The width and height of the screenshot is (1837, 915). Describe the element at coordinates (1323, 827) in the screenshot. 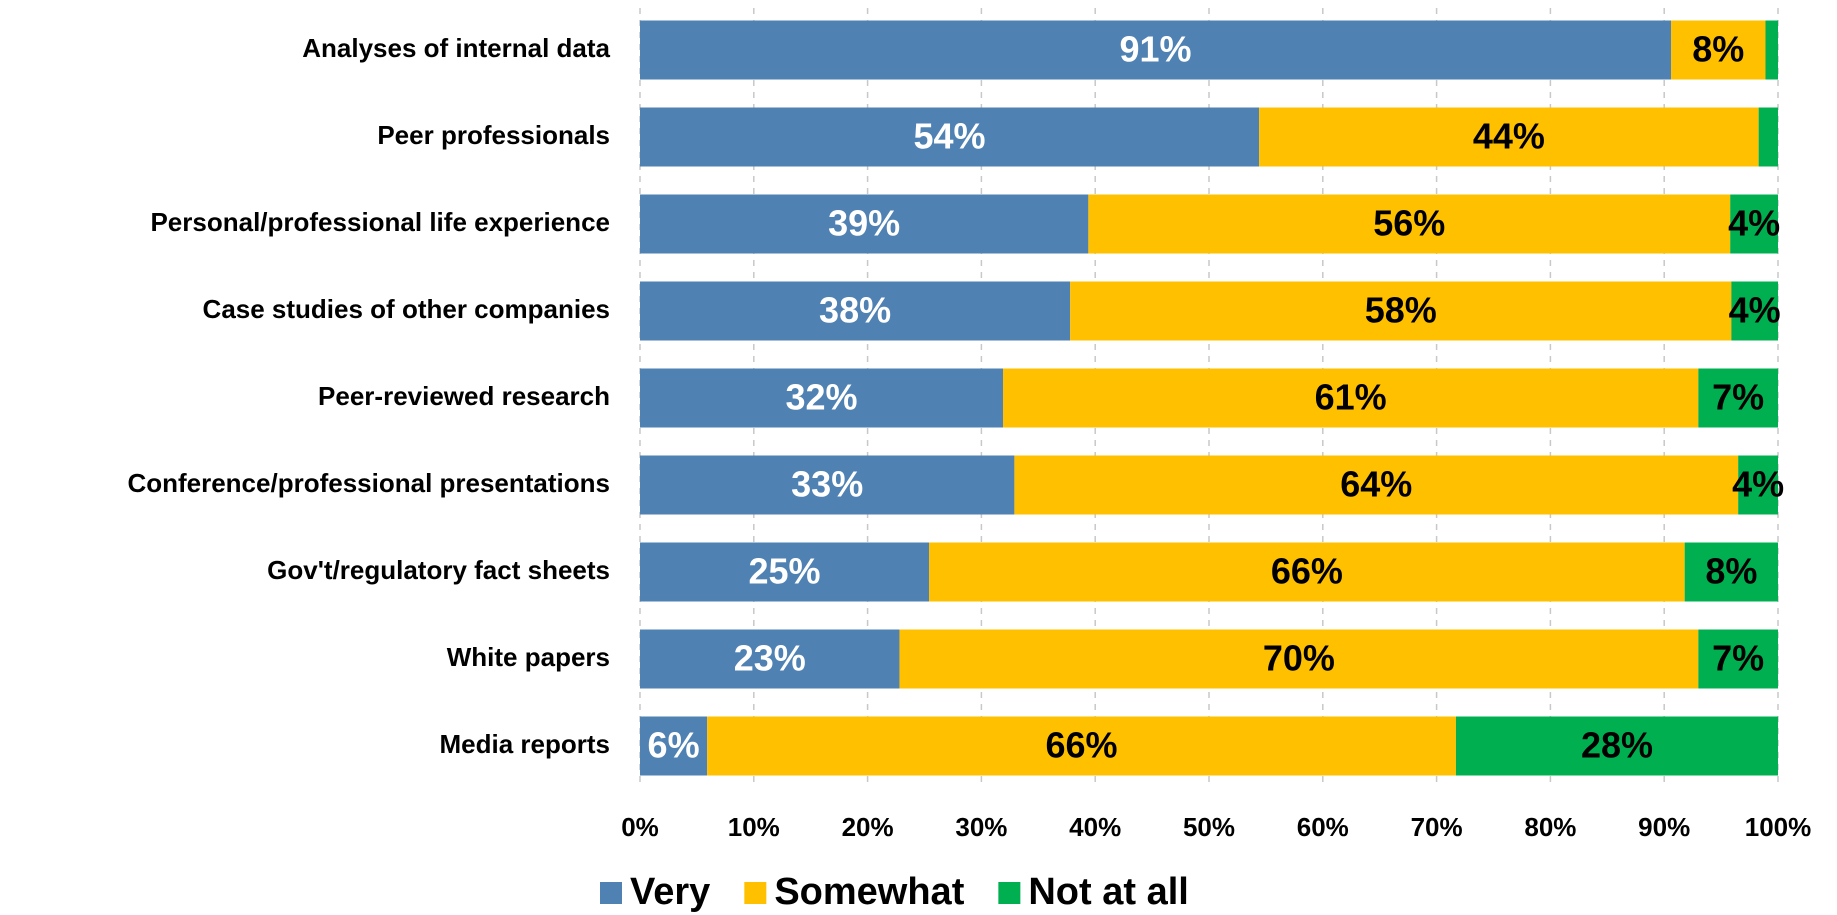

I see `x-tick-label: 60%` at that location.